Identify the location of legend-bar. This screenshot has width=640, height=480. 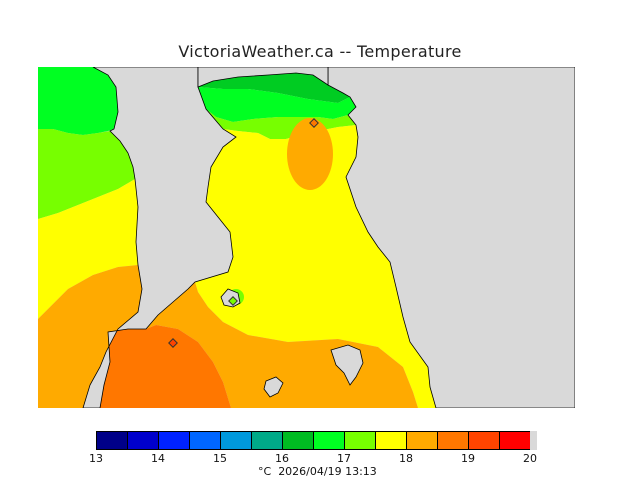
(326, 440).